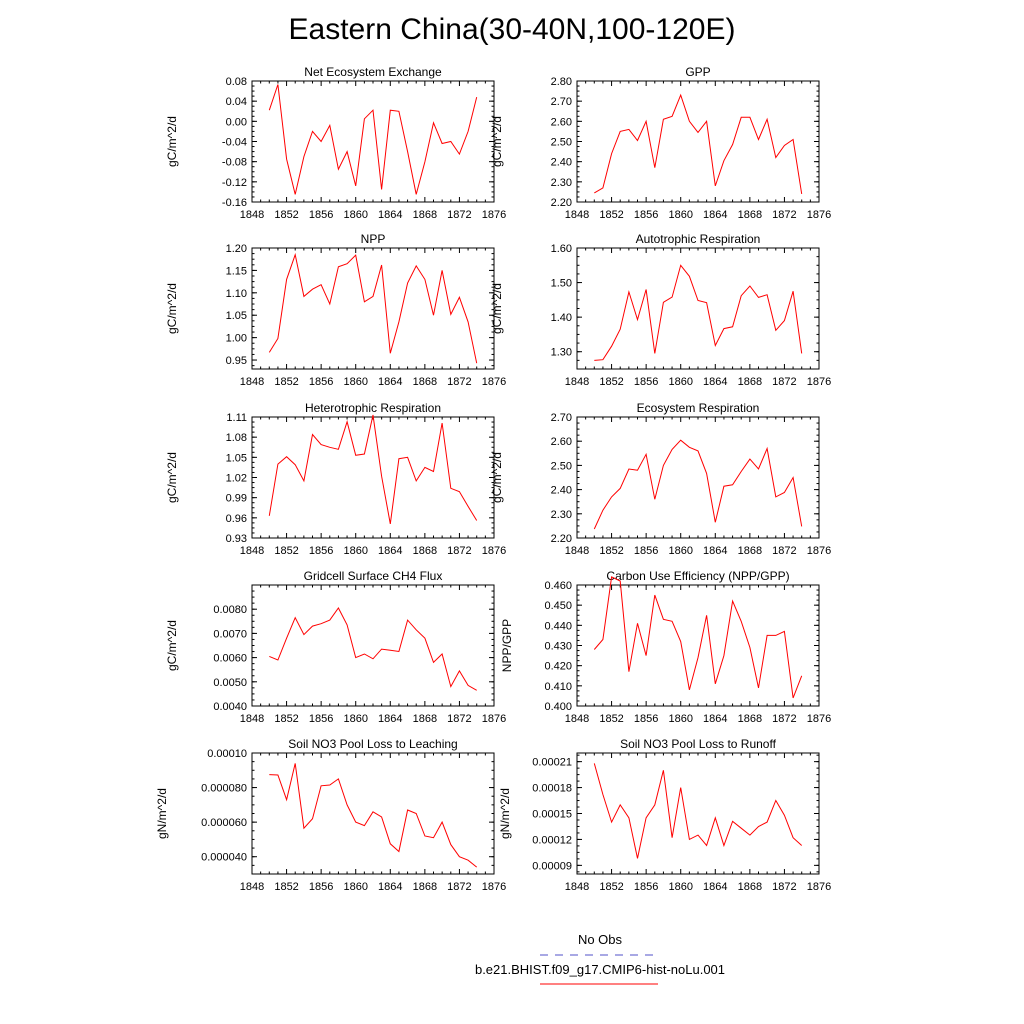 The height and width of the screenshot is (1024, 1024). I want to click on y-tick-label: 0.95, so click(236, 361).